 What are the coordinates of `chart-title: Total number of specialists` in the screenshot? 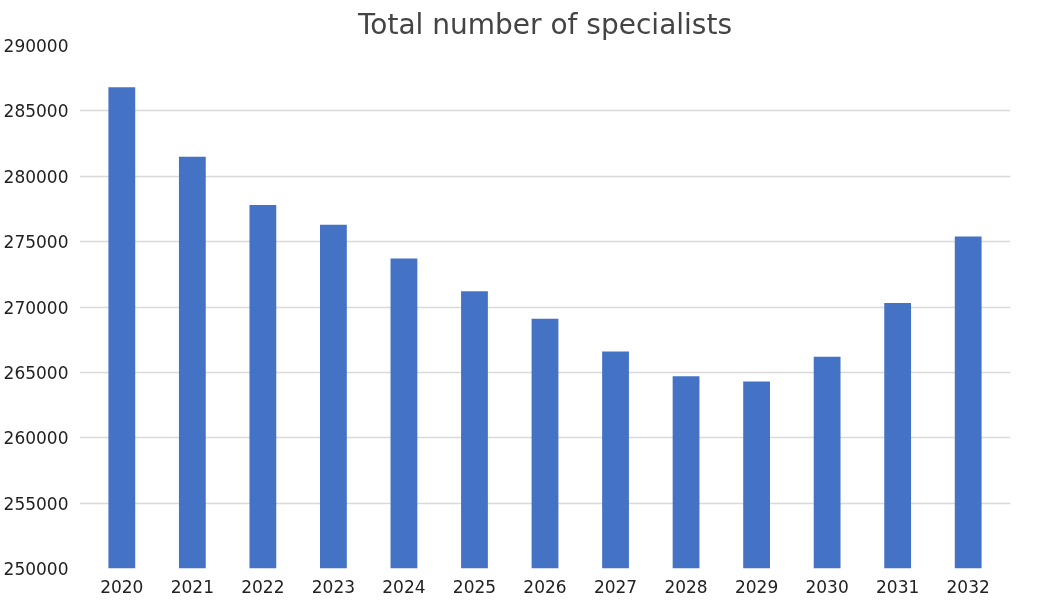 It's located at (544, 24).